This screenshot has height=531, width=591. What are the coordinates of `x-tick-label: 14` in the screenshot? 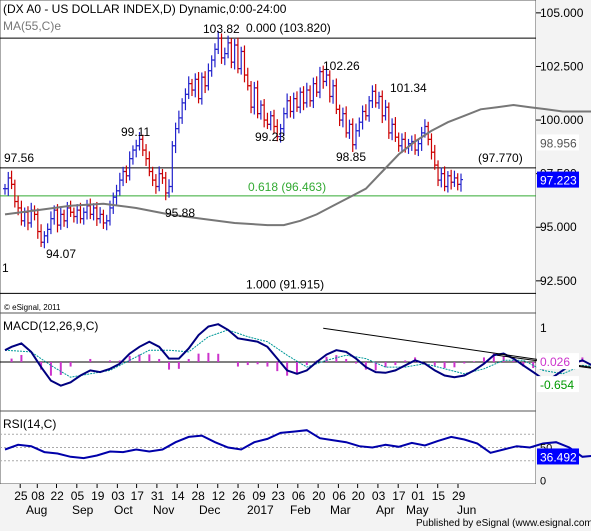 It's located at (178, 496).